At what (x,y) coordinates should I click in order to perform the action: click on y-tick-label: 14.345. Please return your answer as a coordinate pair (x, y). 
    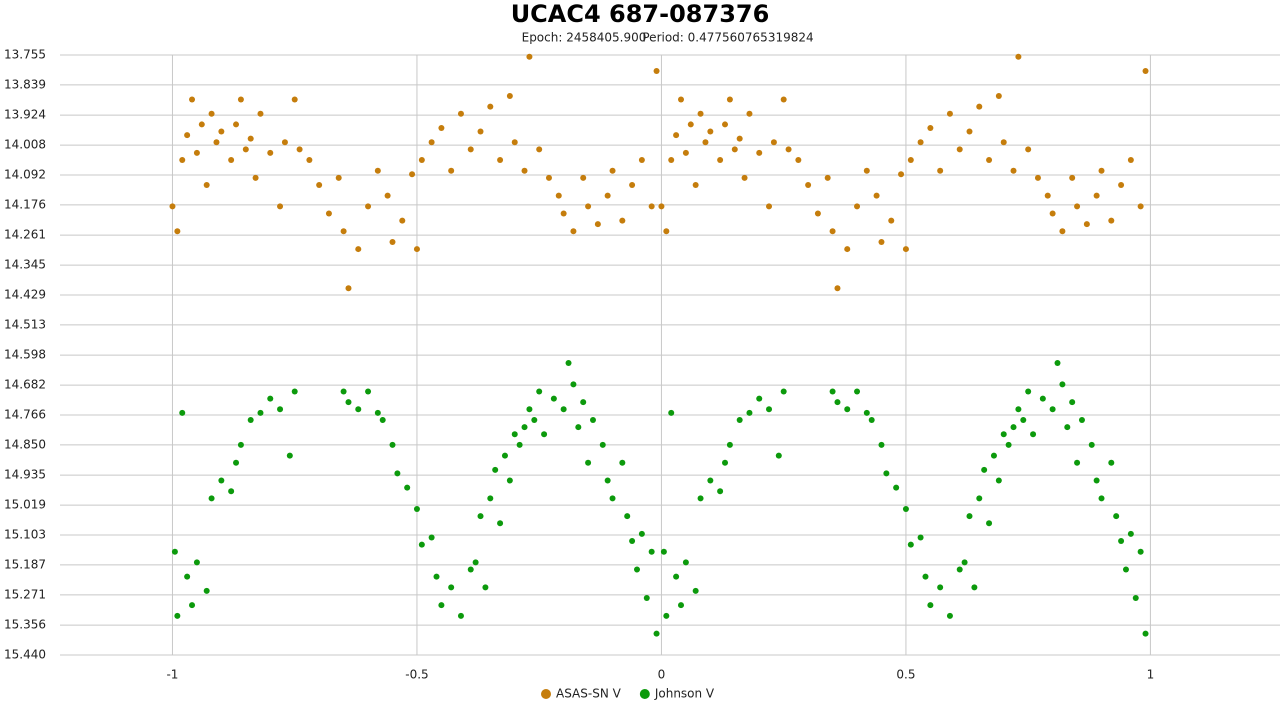
    Looking at the image, I should click on (25, 265).